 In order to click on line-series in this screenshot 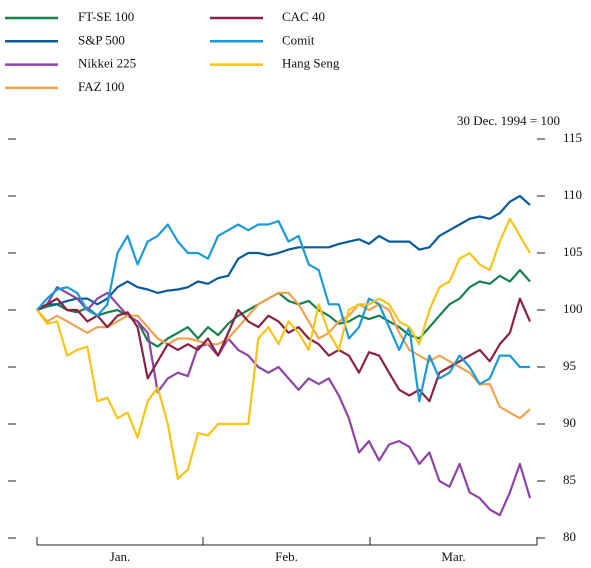, I will do `click(283, 308)`.